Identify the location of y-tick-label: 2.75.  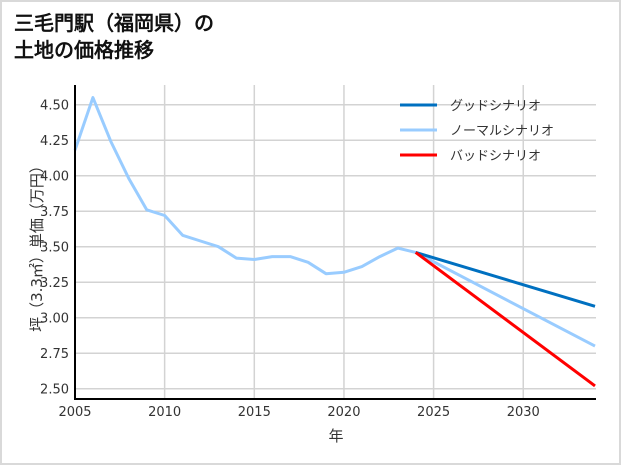
(54, 354).